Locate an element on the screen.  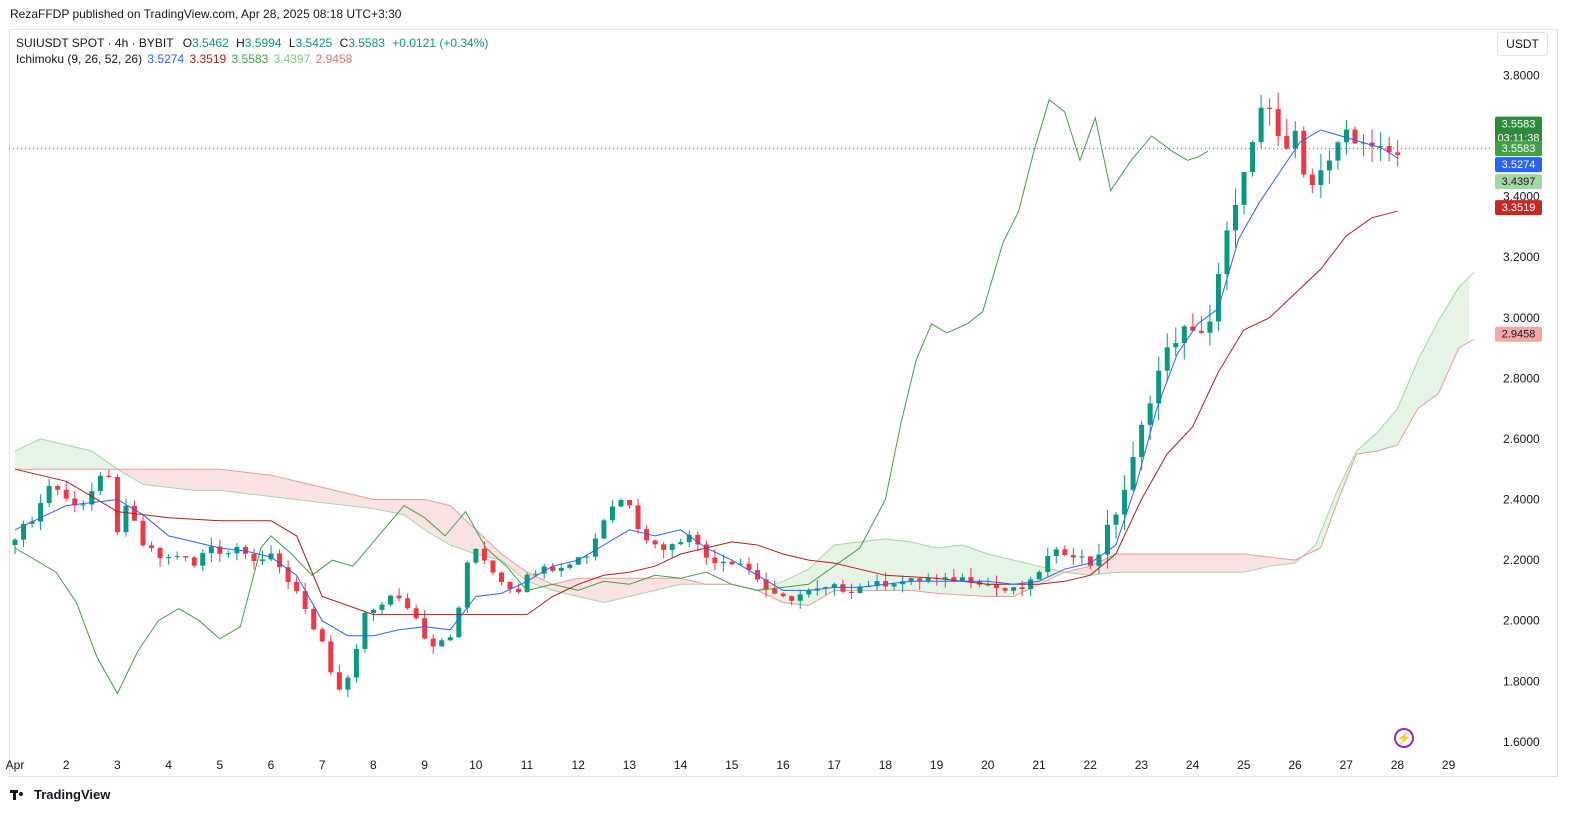
y-tick-label: 3.0000 is located at coordinates (1521, 318).